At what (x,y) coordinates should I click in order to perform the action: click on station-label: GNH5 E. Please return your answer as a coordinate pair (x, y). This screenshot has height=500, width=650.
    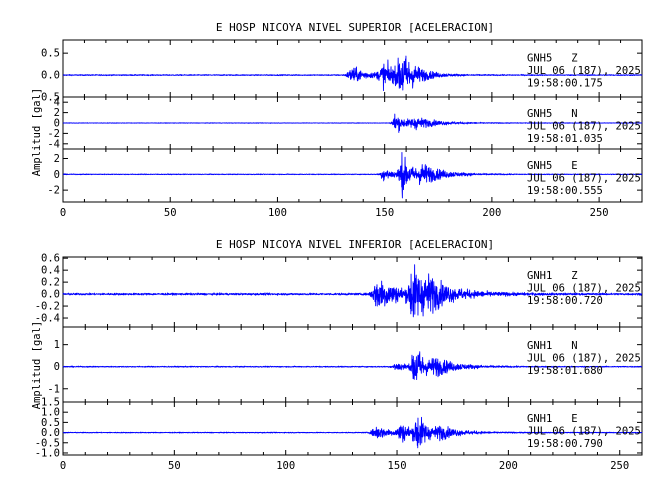
    Looking at the image, I should click on (552, 166).